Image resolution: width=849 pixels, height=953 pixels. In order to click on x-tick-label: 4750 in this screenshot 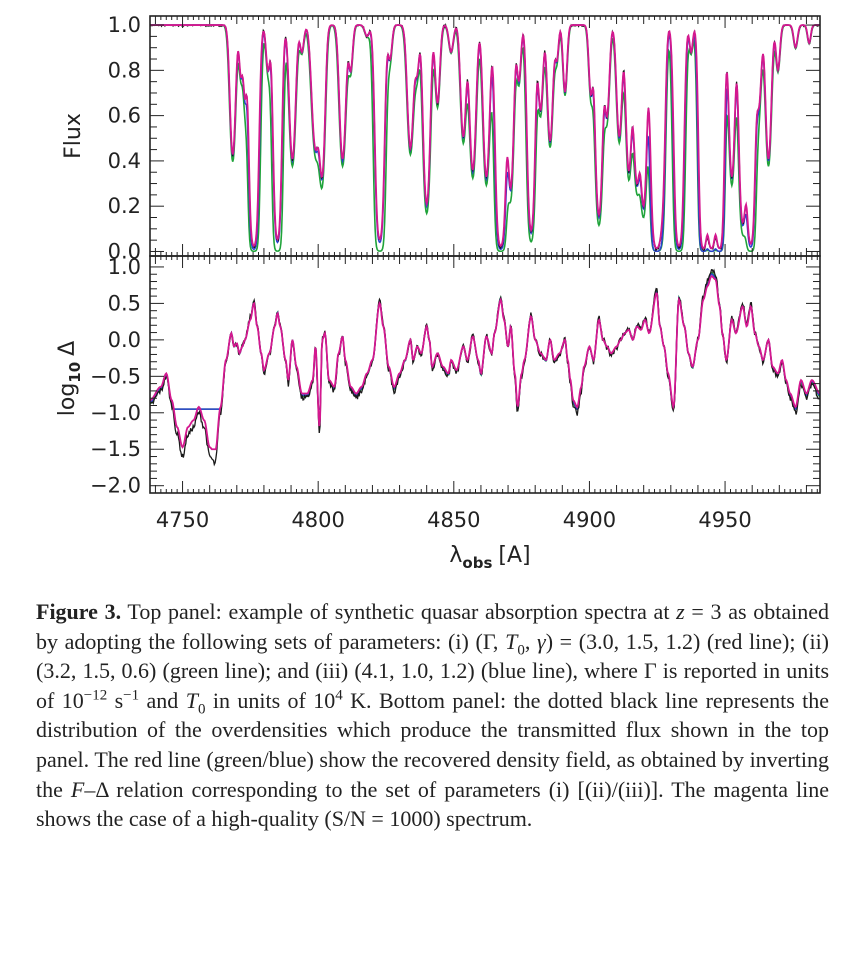, I will do `click(182, 520)`.